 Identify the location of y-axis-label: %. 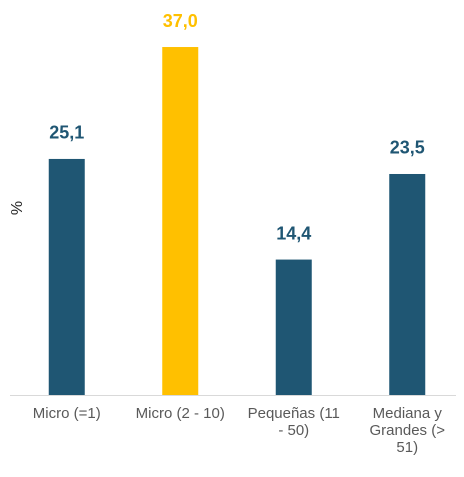
(17, 208).